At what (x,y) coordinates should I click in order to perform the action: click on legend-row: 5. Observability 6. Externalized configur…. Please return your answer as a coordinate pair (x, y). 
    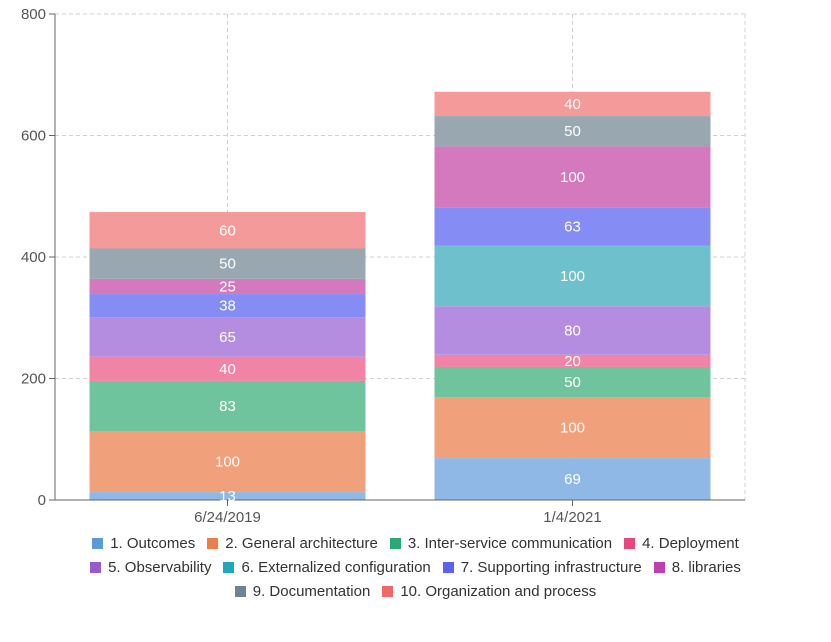
    Looking at the image, I should click on (415, 567).